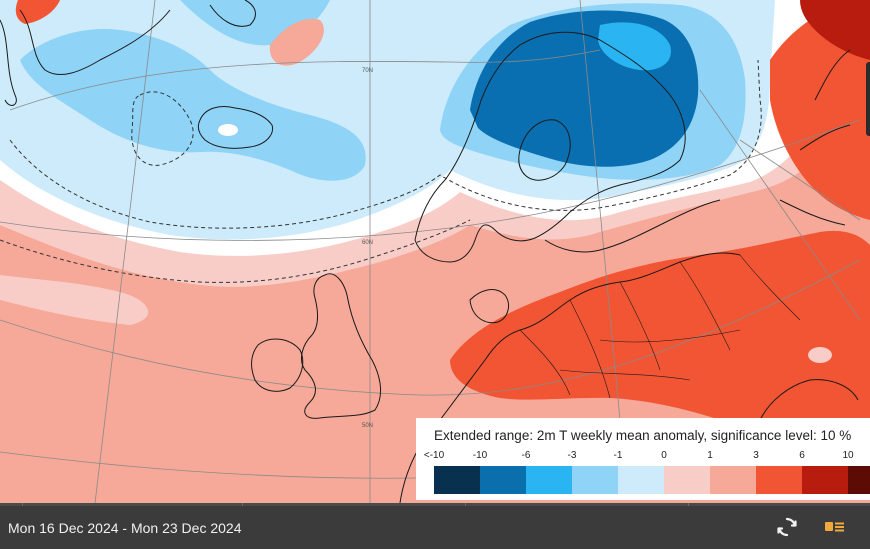 Image resolution: width=870 pixels, height=549 pixels. Describe the element at coordinates (618, 455) in the screenshot. I see `legend-tick: -1` at that location.